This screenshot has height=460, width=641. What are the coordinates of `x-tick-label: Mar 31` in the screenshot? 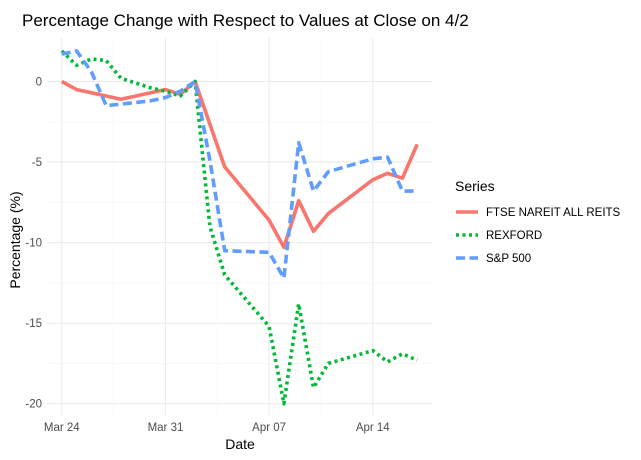 It's located at (166, 428).